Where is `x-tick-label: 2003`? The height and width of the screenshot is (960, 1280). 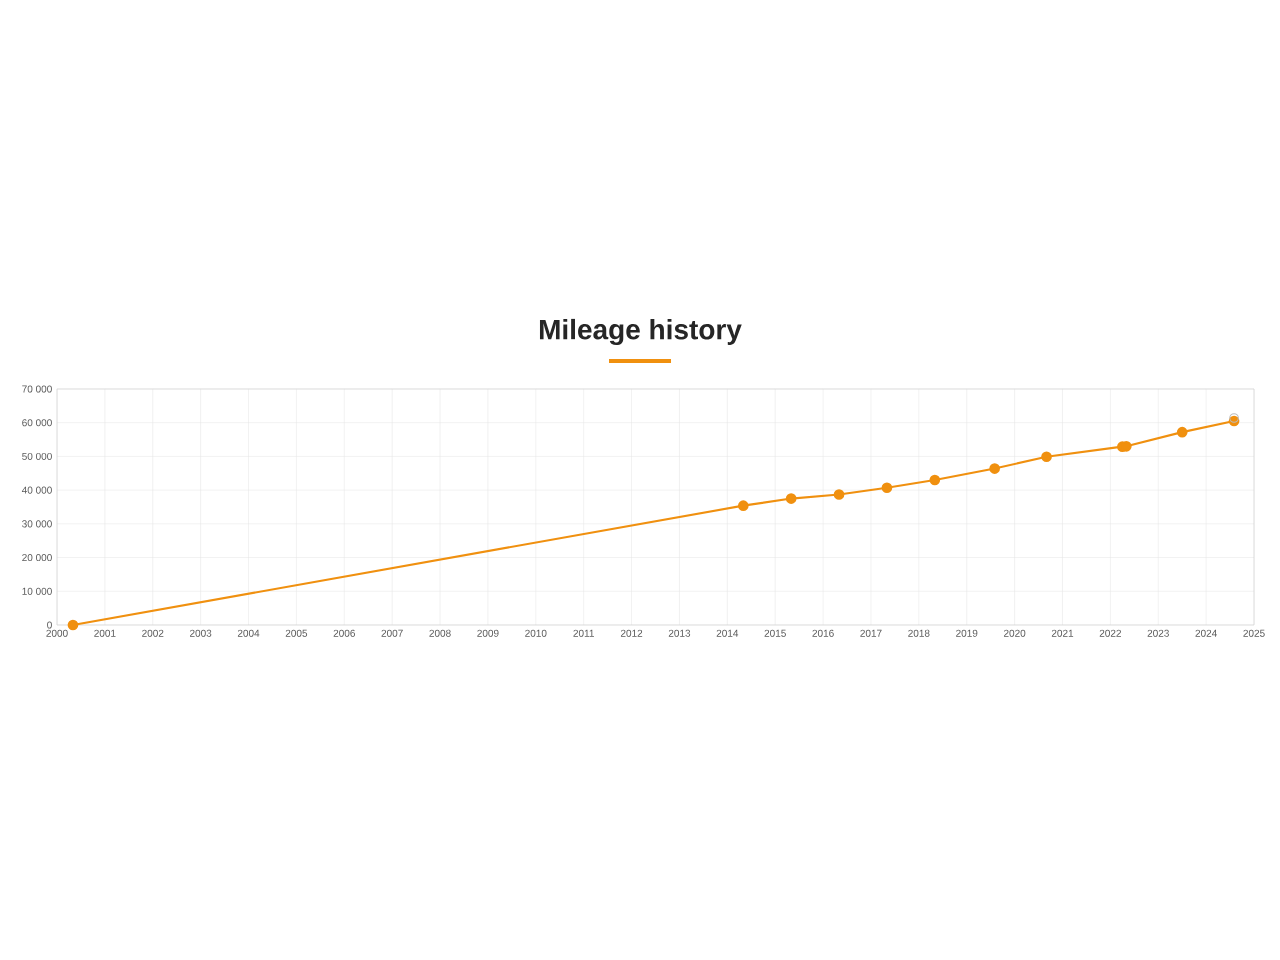
x-tick-label: 2003 is located at coordinates (201, 633).